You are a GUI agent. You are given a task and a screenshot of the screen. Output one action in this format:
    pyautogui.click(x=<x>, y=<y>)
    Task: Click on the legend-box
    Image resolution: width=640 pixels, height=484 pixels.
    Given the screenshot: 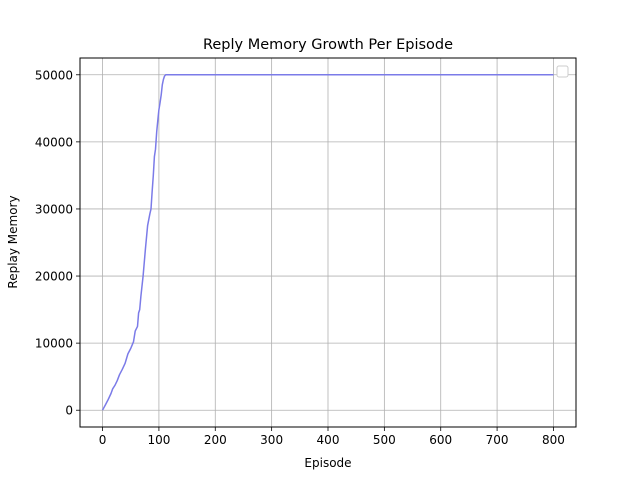 What is the action you would take?
    pyautogui.click(x=562, y=71)
    